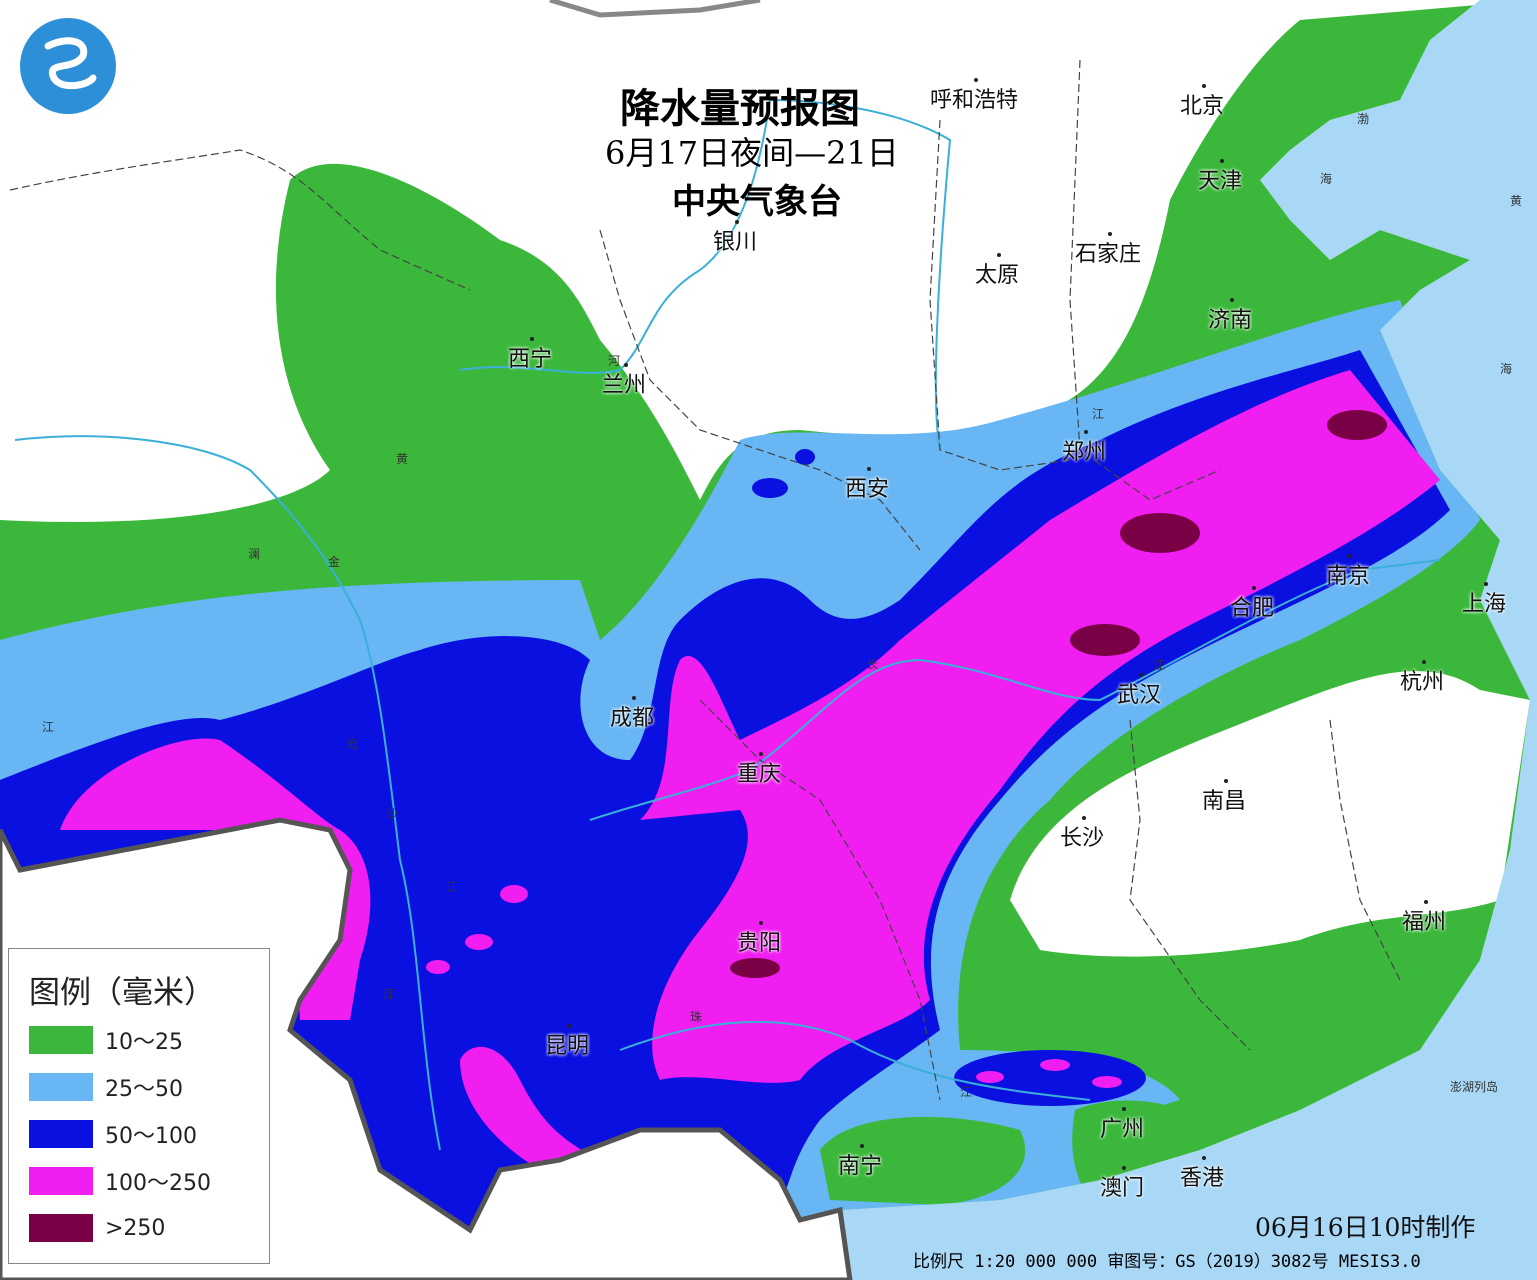  I want to click on cma-logo, so click(68, 66).